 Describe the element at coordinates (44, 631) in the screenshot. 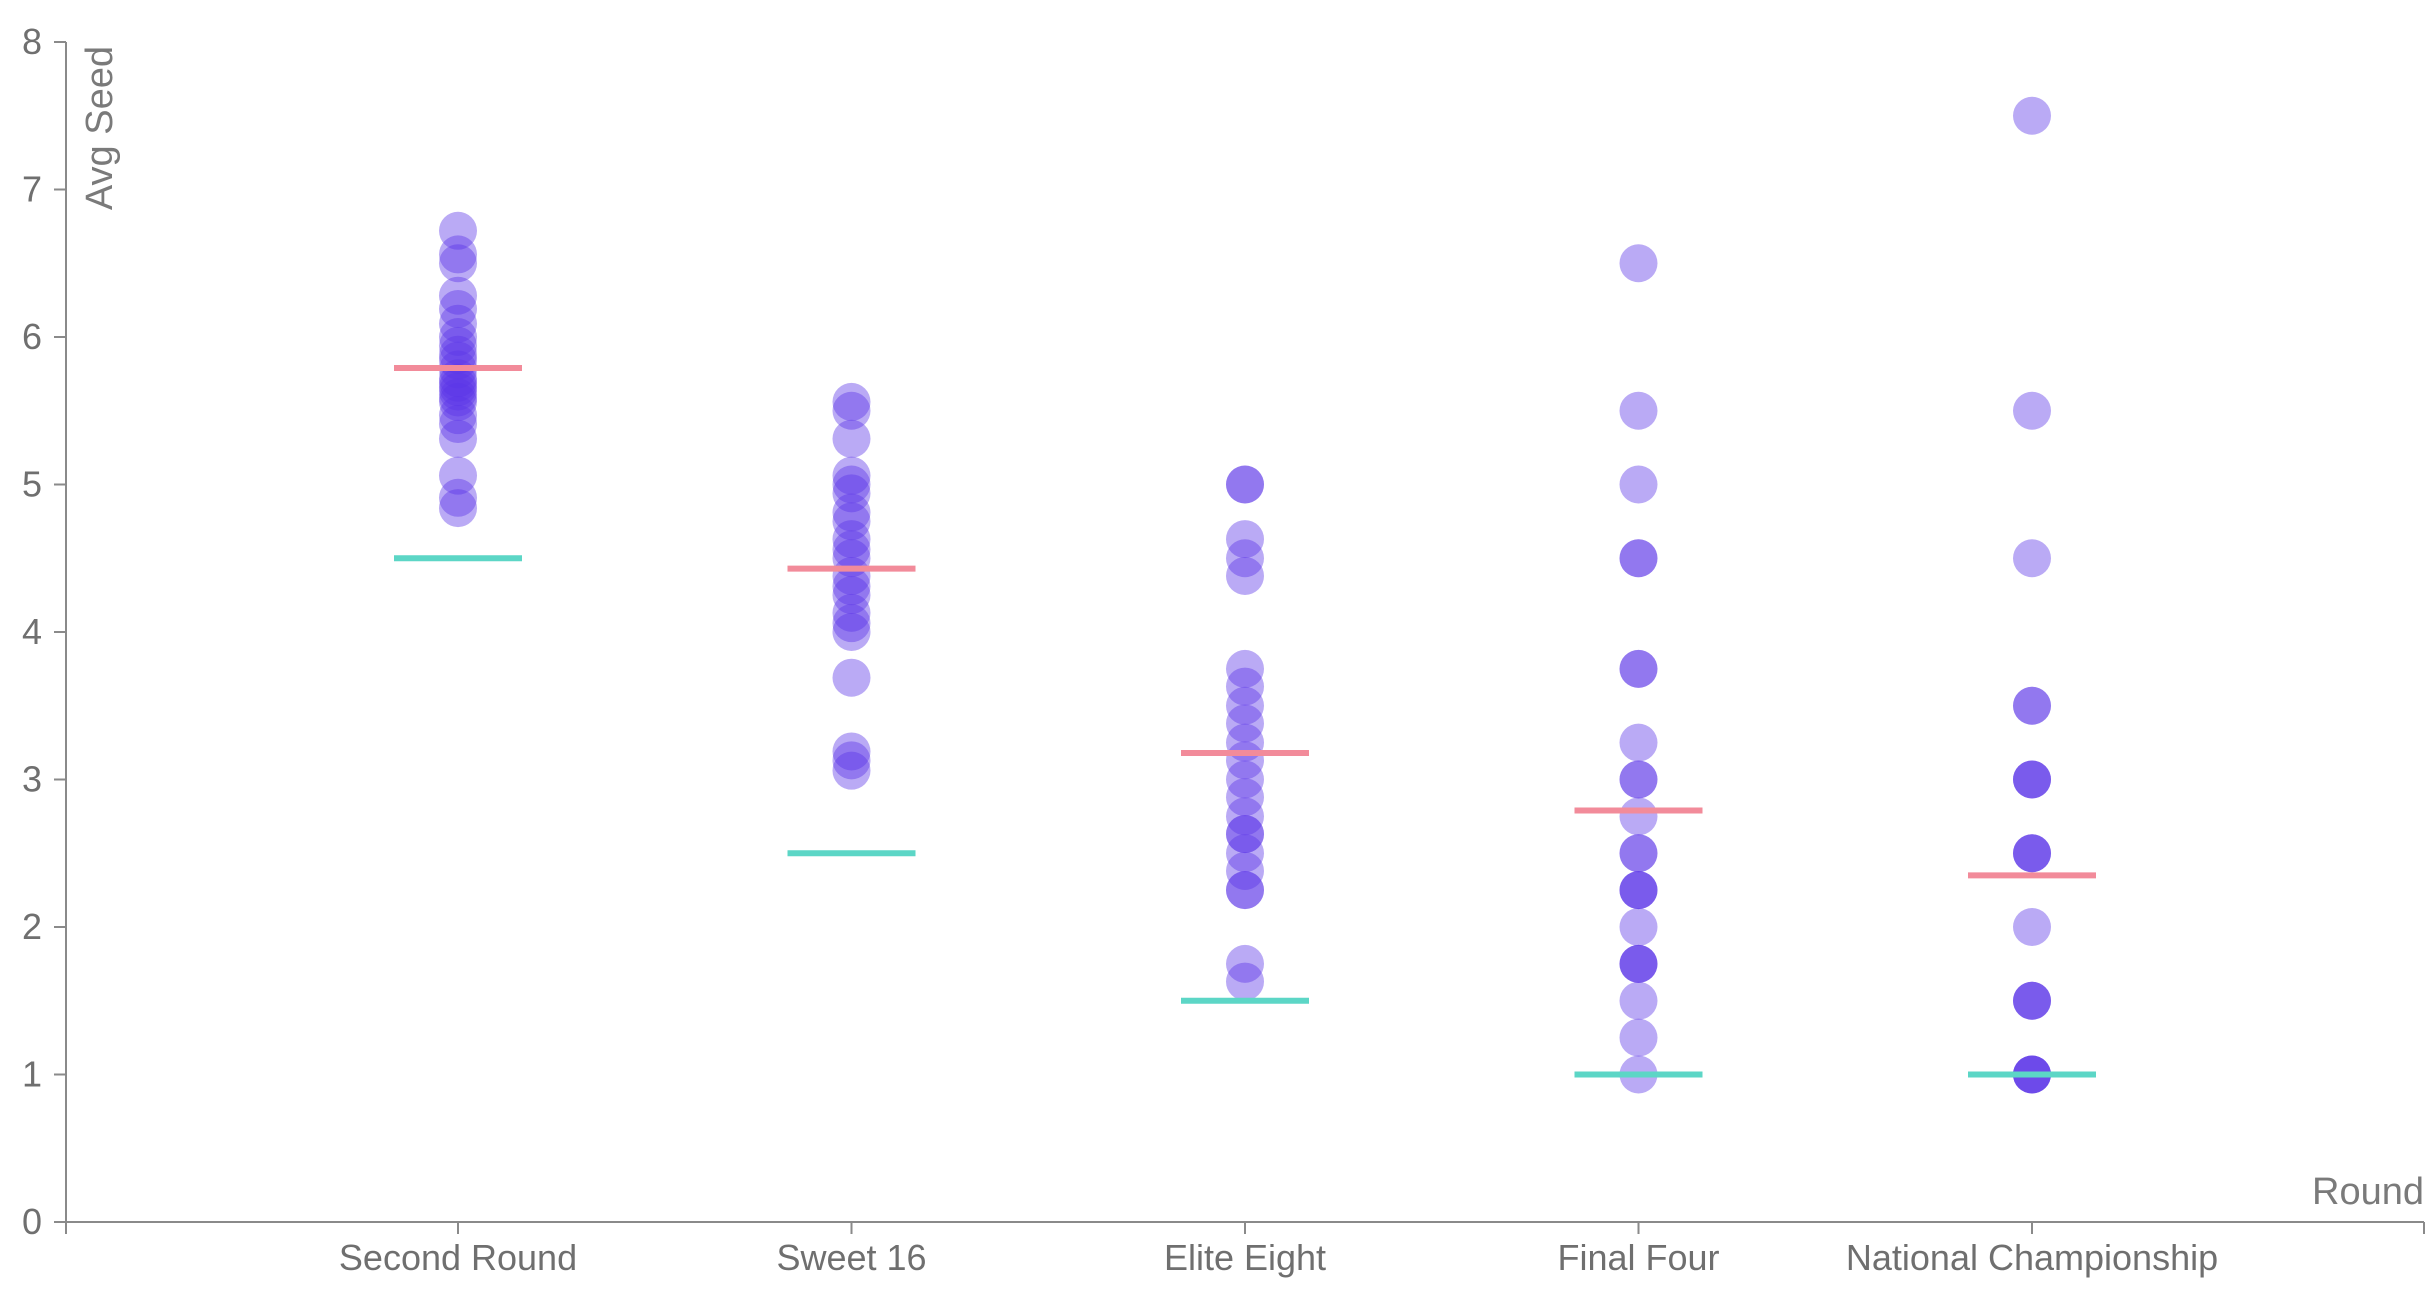

I see `y-ticks: 0 1 2 3 4 5 6 7 8` at that location.